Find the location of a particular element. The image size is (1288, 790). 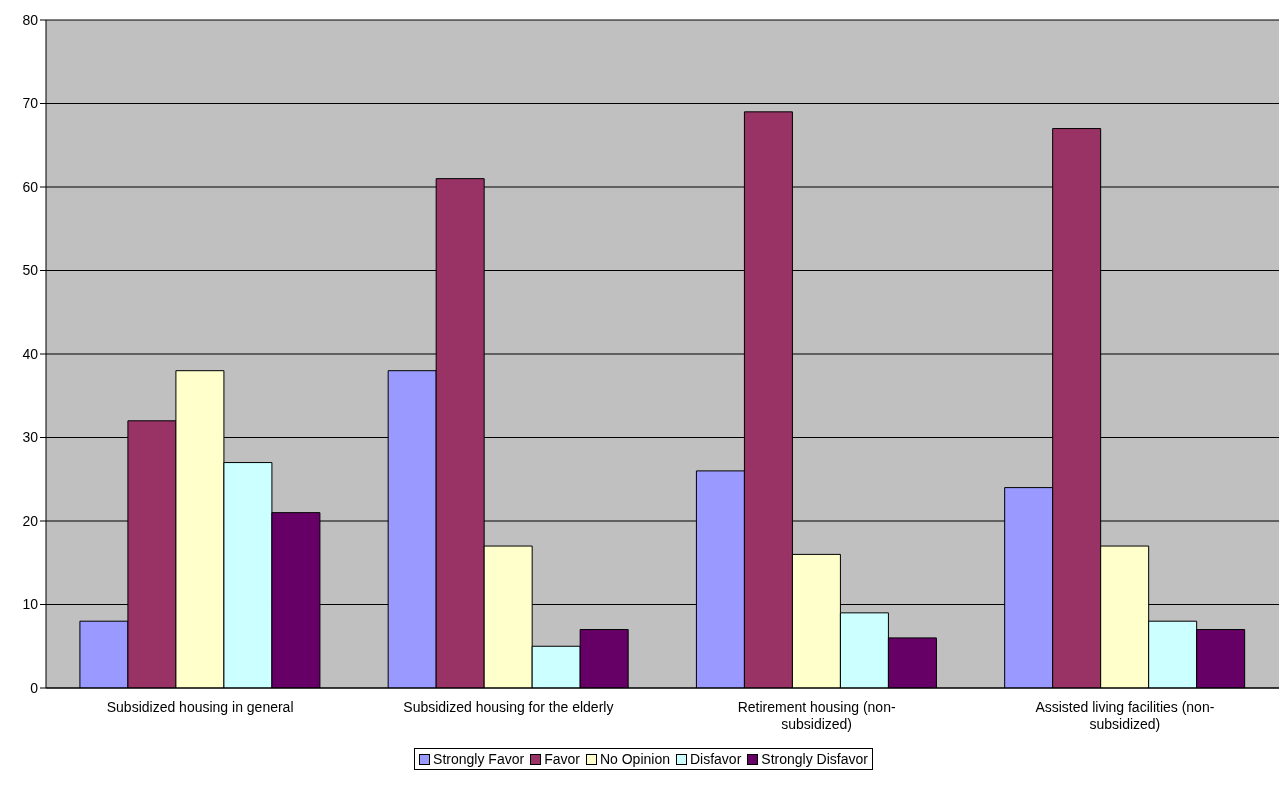

y-tick-label: 30 is located at coordinates (30, 437).